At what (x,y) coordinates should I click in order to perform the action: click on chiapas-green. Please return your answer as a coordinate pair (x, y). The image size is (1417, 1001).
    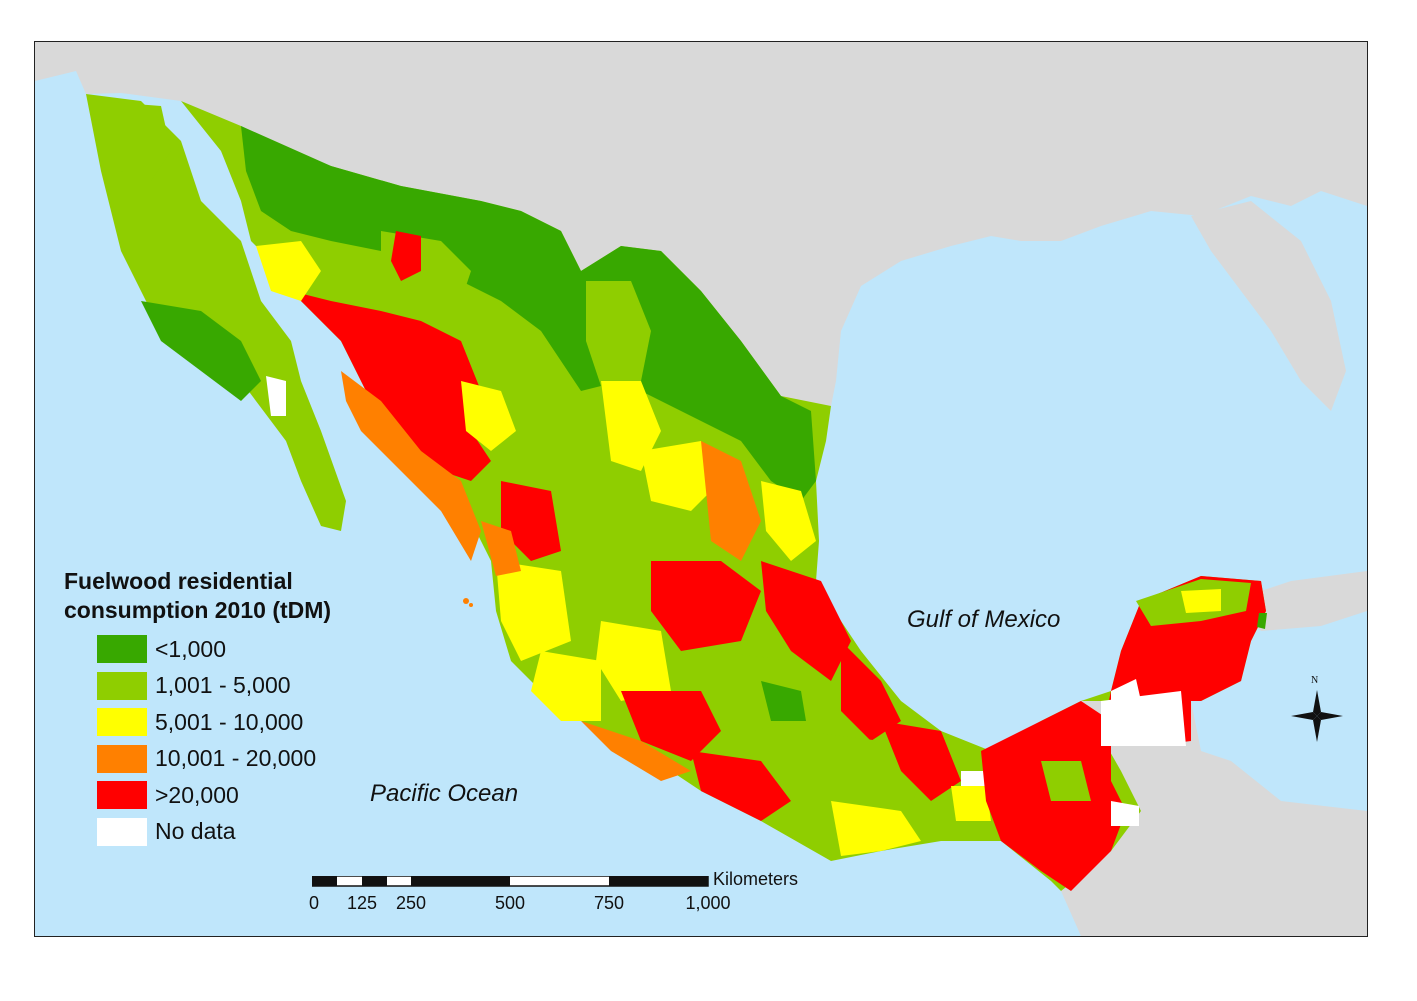
    Looking at the image, I should click on (1066, 781).